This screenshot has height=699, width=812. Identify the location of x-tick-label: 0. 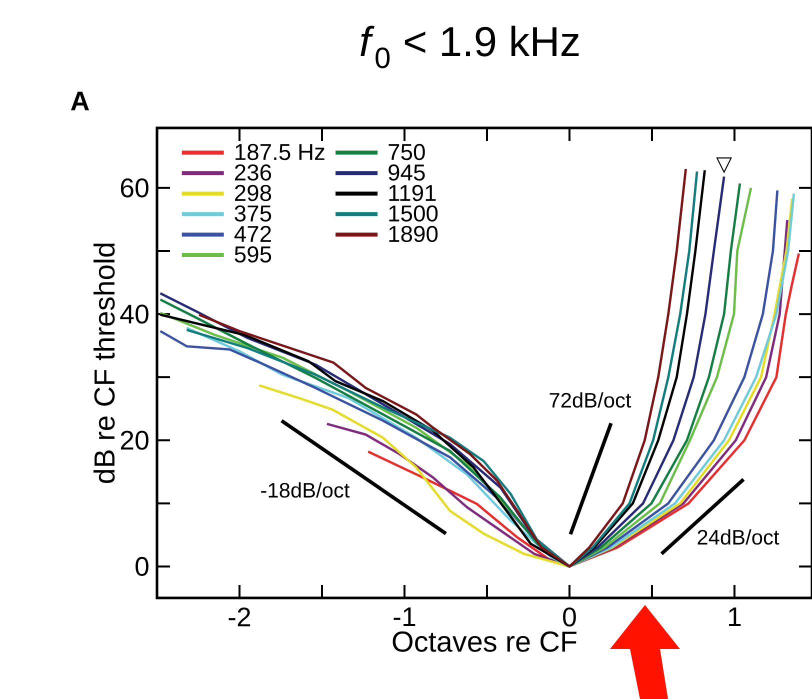
(569, 617).